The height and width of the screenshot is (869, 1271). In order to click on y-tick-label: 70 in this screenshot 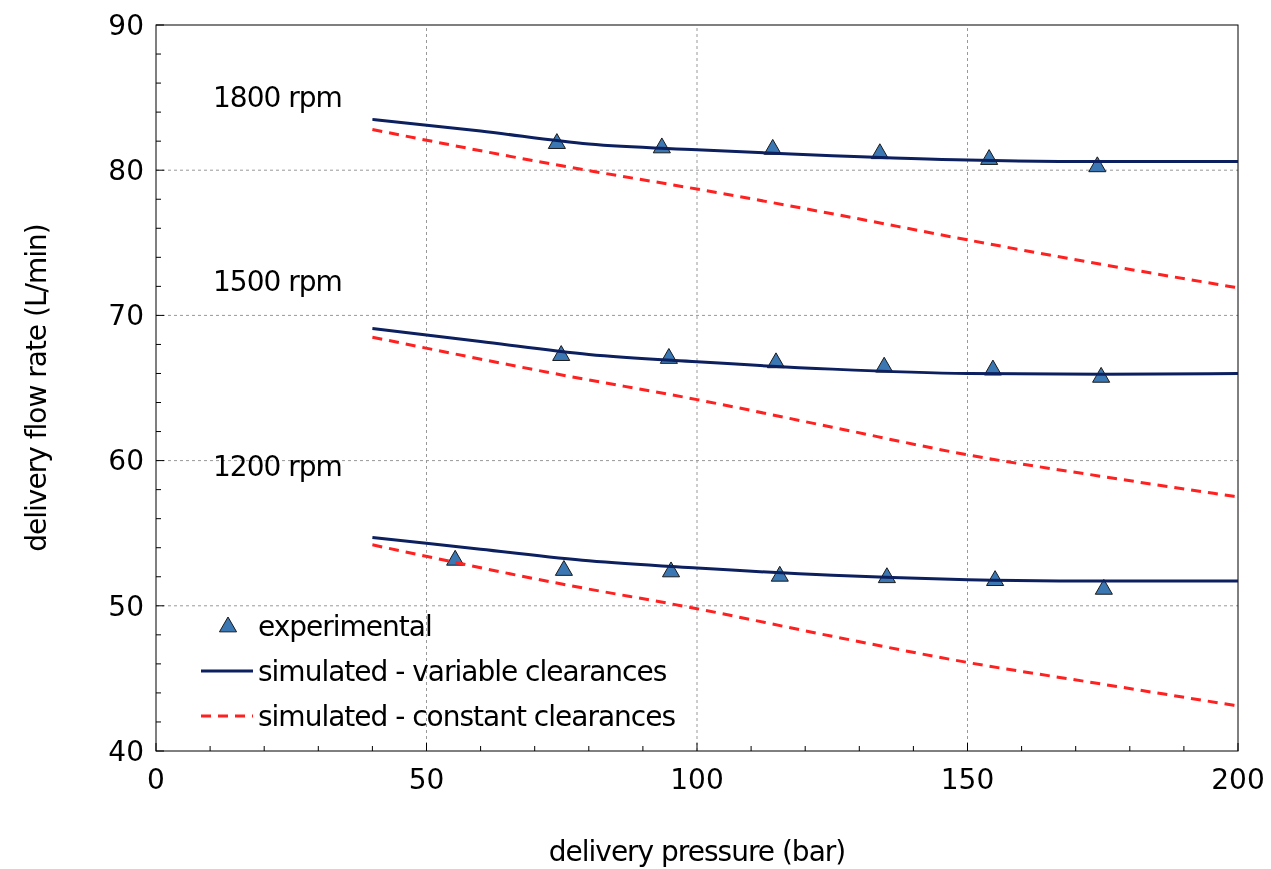, I will do `click(126, 316)`.